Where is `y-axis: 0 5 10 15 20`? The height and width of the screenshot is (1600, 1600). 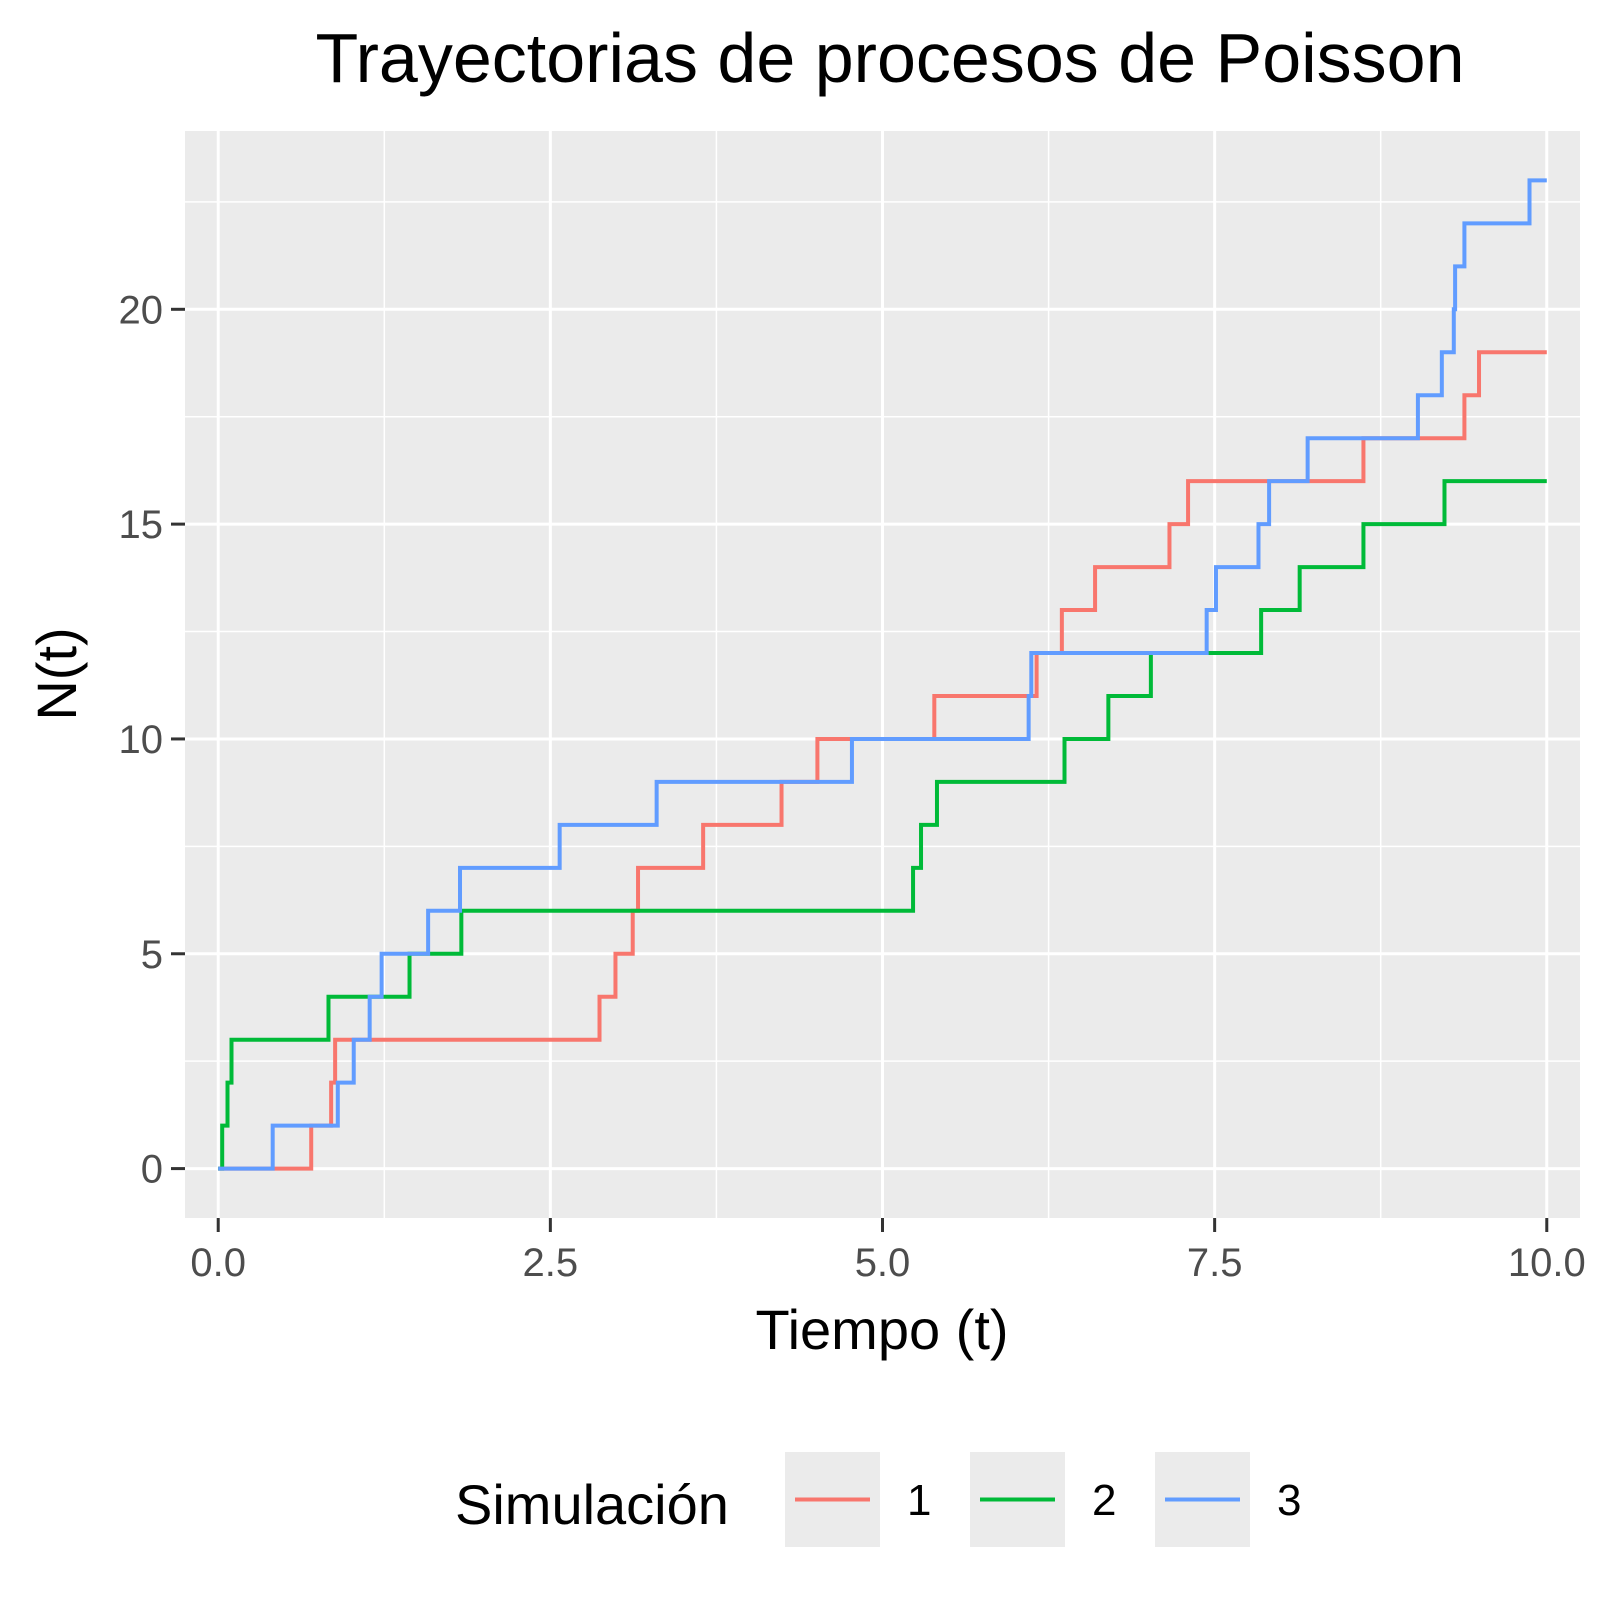 y-axis: 0 5 10 15 20 is located at coordinates (152, 740).